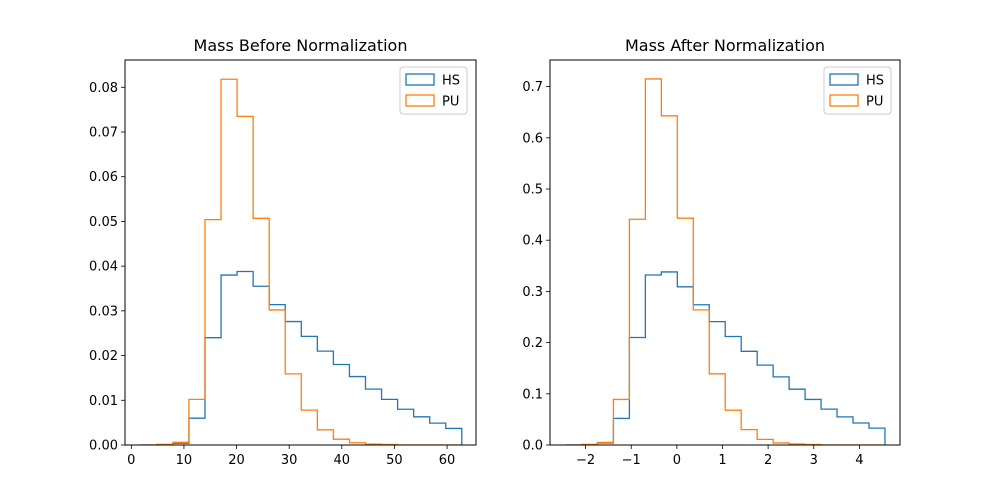  Describe the element at coordinates (184, 460) in the screenshot. I see `x-tick-label: 10` at that location.